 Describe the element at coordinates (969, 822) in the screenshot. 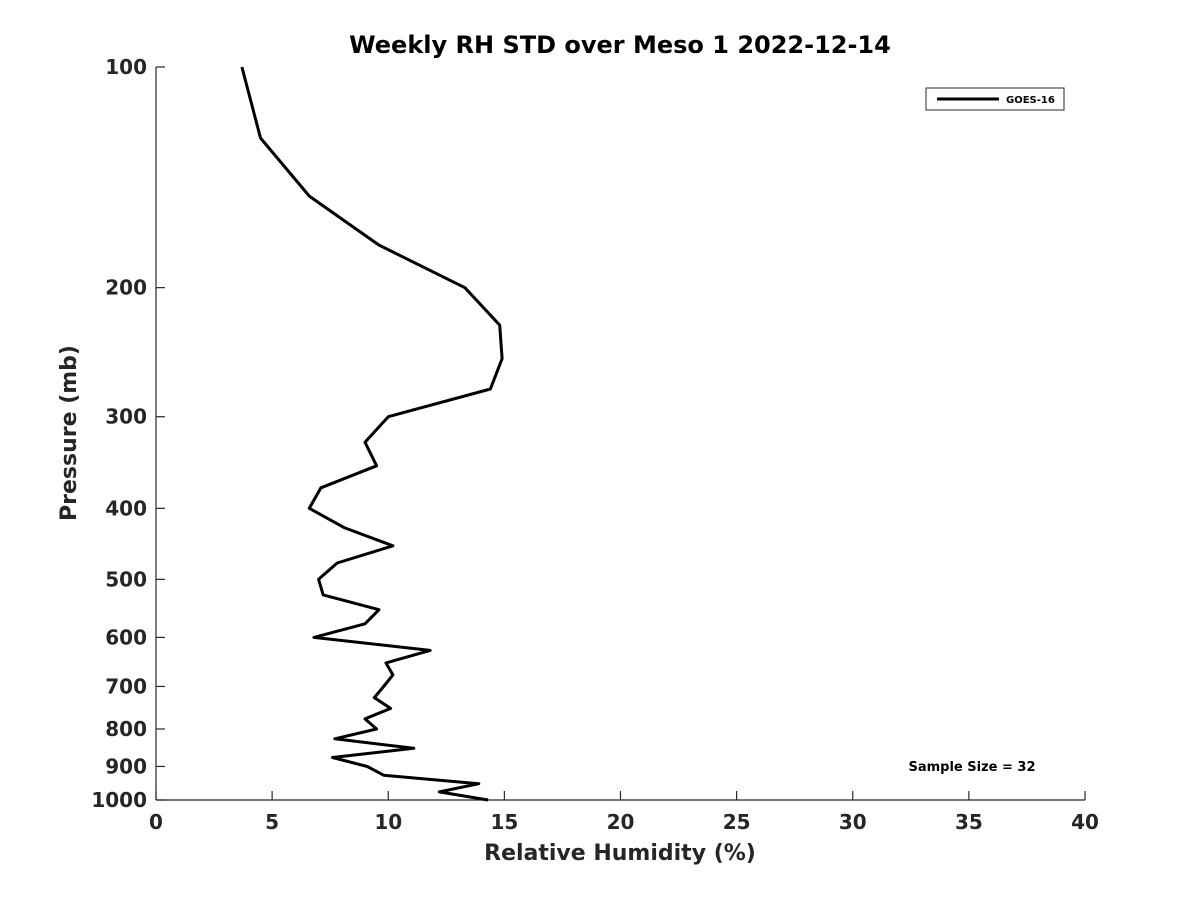

I see `x-tick-label: 35` at that location.